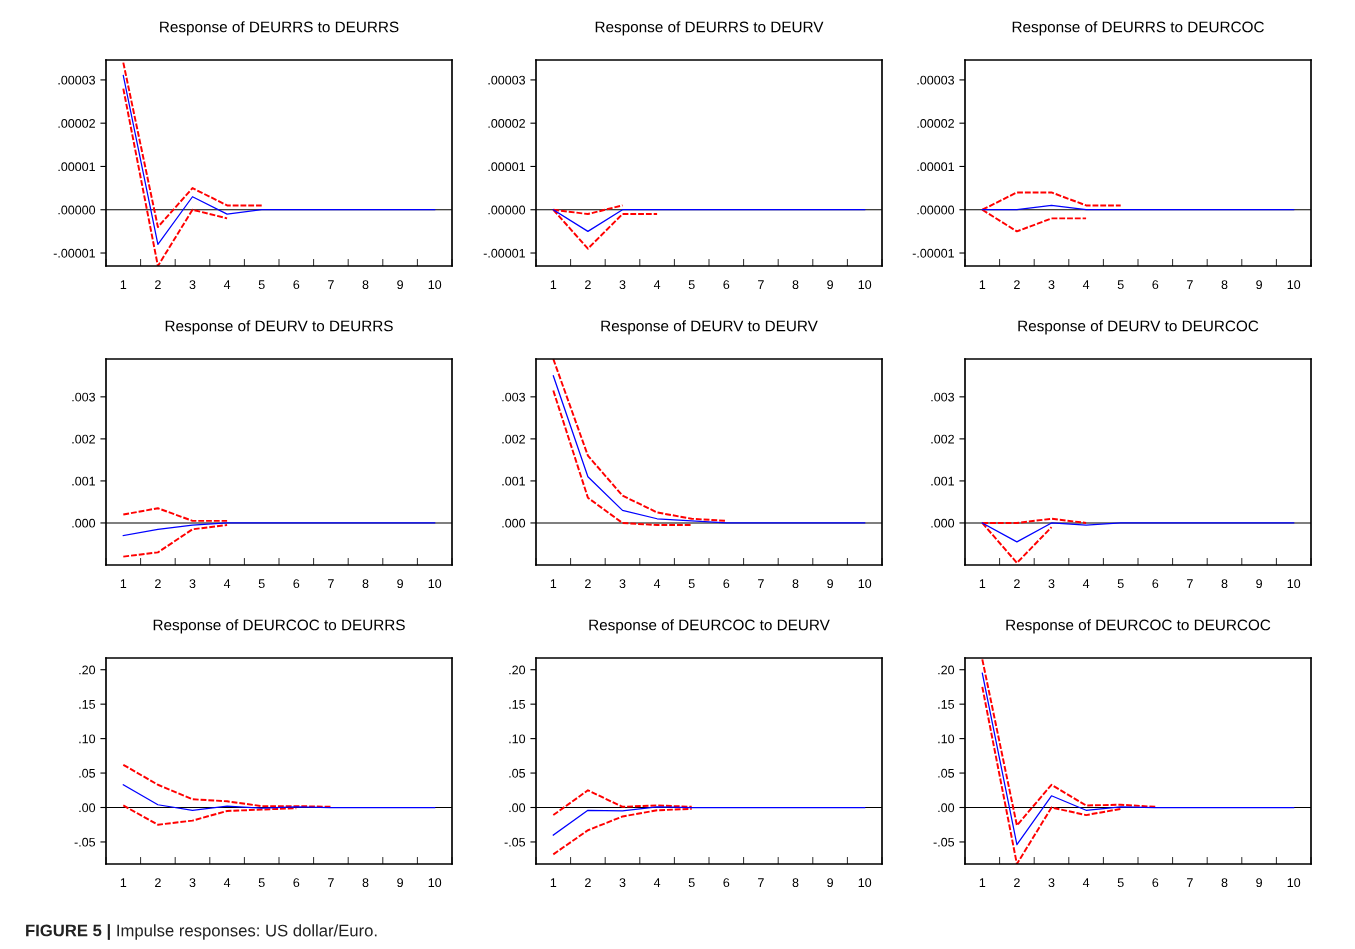 This screenshot has height=949, width=1355. What do you see at coordinates (1138, 28) in the screenshot?
I see `chart-title: Response of DEURRS to DEURCOC` at bounding box center [1138, 28].